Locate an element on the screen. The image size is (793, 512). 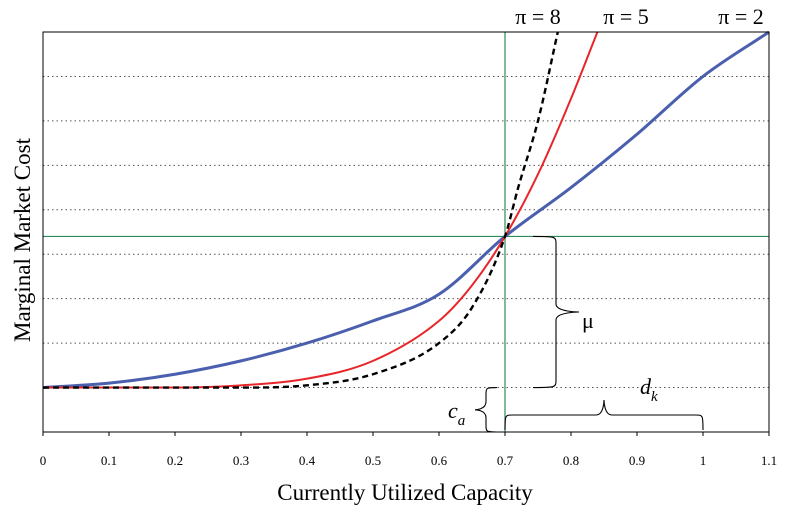
series-label-pi5: π = 5 is located at coordinates (626, 16).